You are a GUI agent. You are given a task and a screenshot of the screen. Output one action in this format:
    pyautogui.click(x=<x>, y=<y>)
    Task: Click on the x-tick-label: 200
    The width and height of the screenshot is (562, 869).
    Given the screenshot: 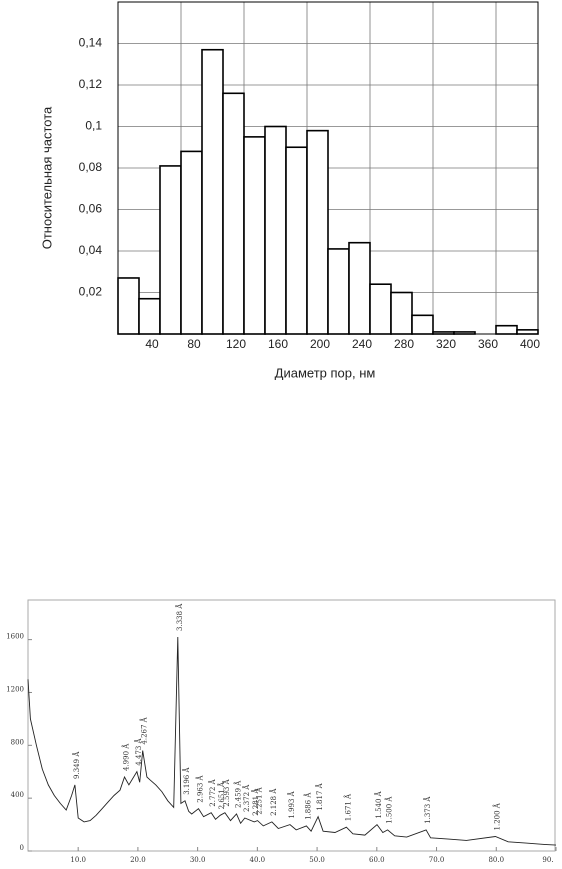 What is the action you would take?
    pyautogui.click(x=320, y=344)
    